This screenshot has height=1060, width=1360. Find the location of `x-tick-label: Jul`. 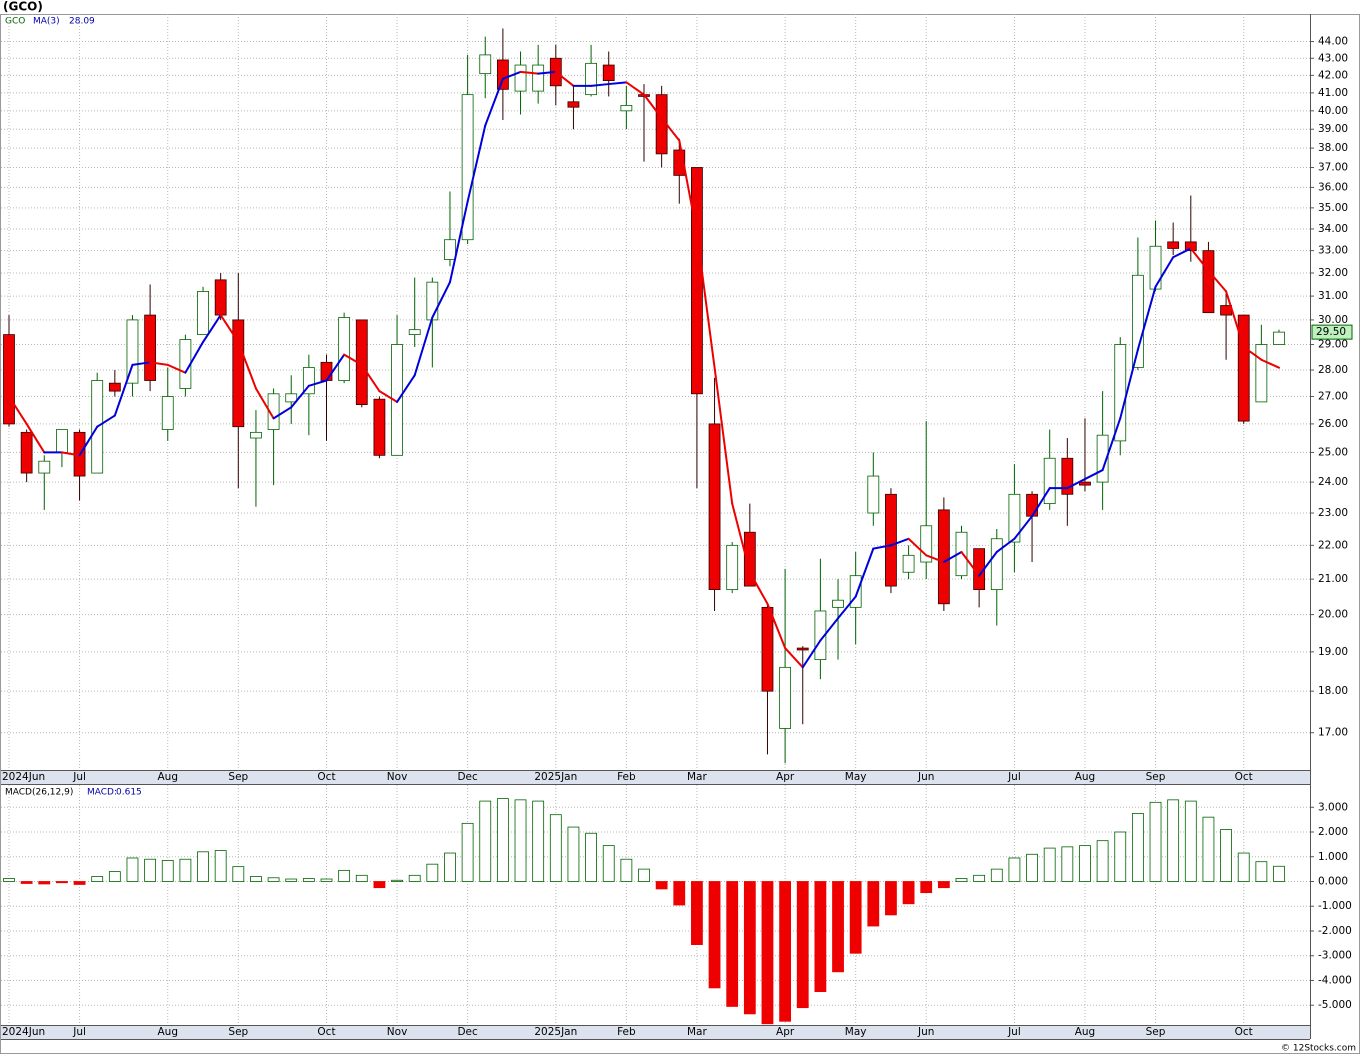

x-tick-label: Jul is located at coordinates (1014, 1032).